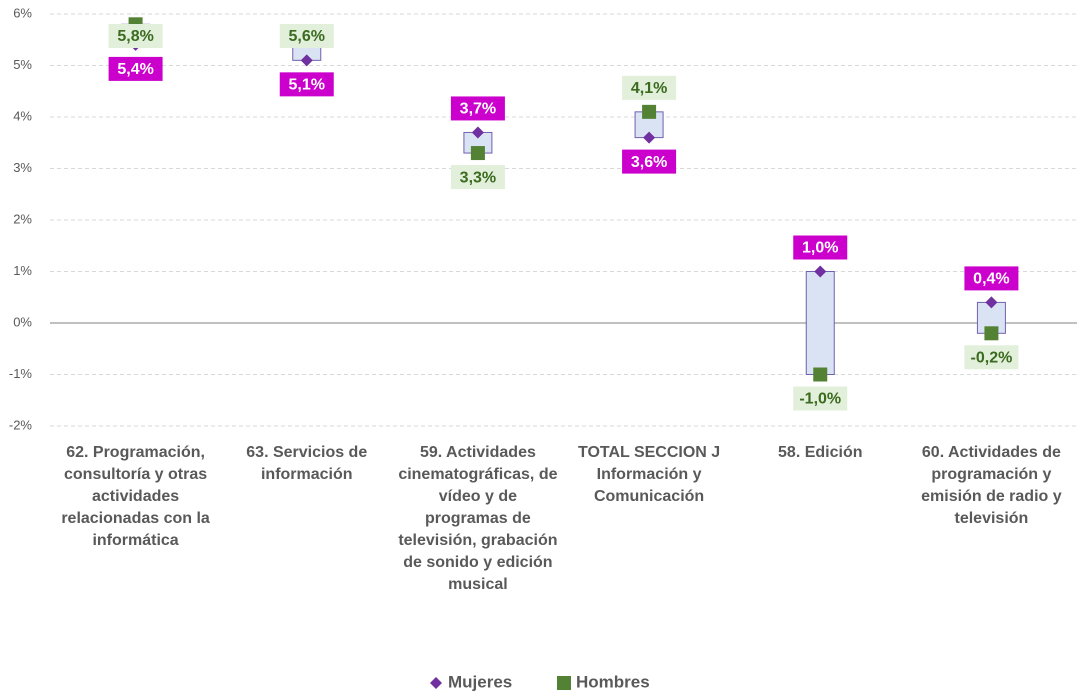 The width and height of the screenshot is (1077, 696). I want to click on data-label: 5,1%, so click(307, 85).